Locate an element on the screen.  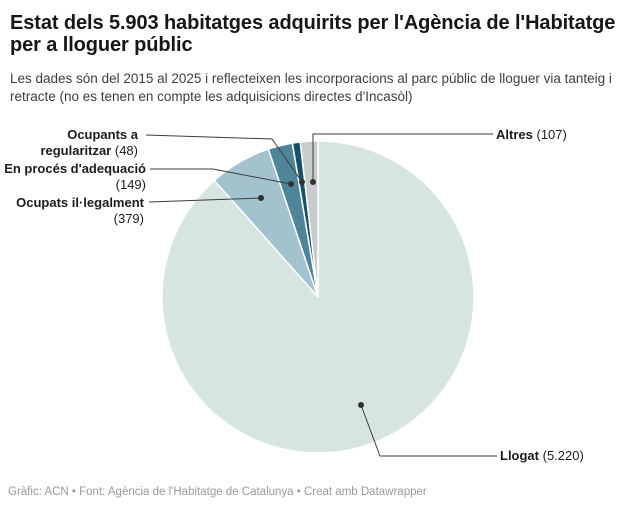
label-name: Ocupants a regularitzar is located at coordinates (89, 142).